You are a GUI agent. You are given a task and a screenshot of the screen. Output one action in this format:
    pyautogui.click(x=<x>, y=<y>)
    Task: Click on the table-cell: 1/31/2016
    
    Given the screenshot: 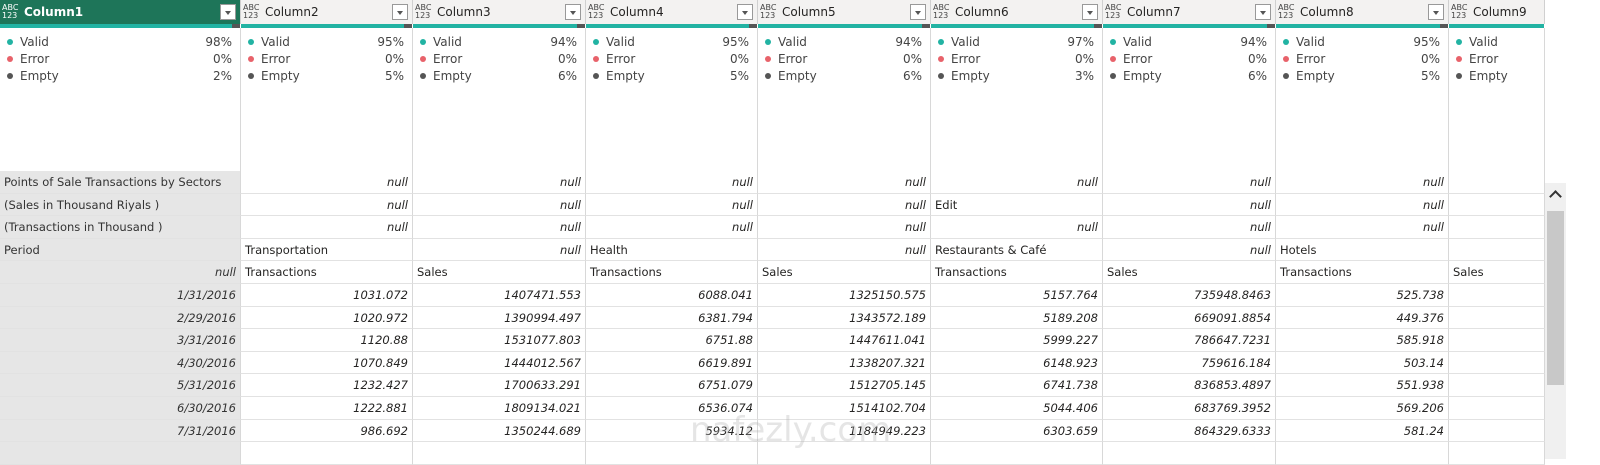 What is the action you would take?
    pyautogui.click(x=120, y=295)
    